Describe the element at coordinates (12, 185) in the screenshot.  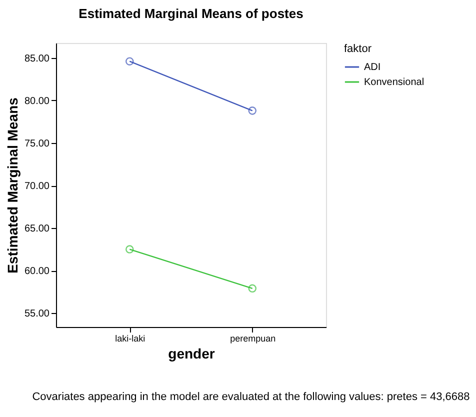
I see `y-axis-title: Estimated Marginal Means` at that location.